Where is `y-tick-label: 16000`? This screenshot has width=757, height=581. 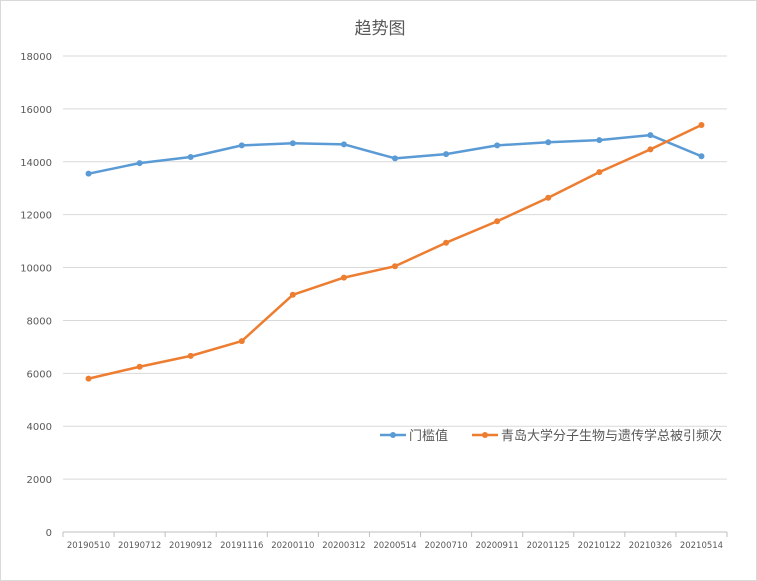
y-tick-label: 16000 is located at coordinates (36, 110).